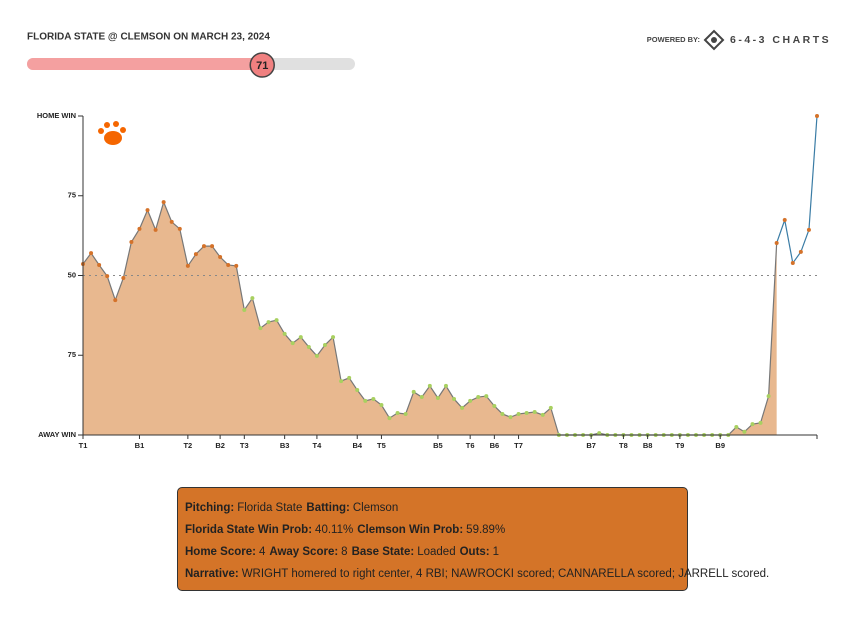  I want to click on x-tick-label: T9, so click(679, 445).